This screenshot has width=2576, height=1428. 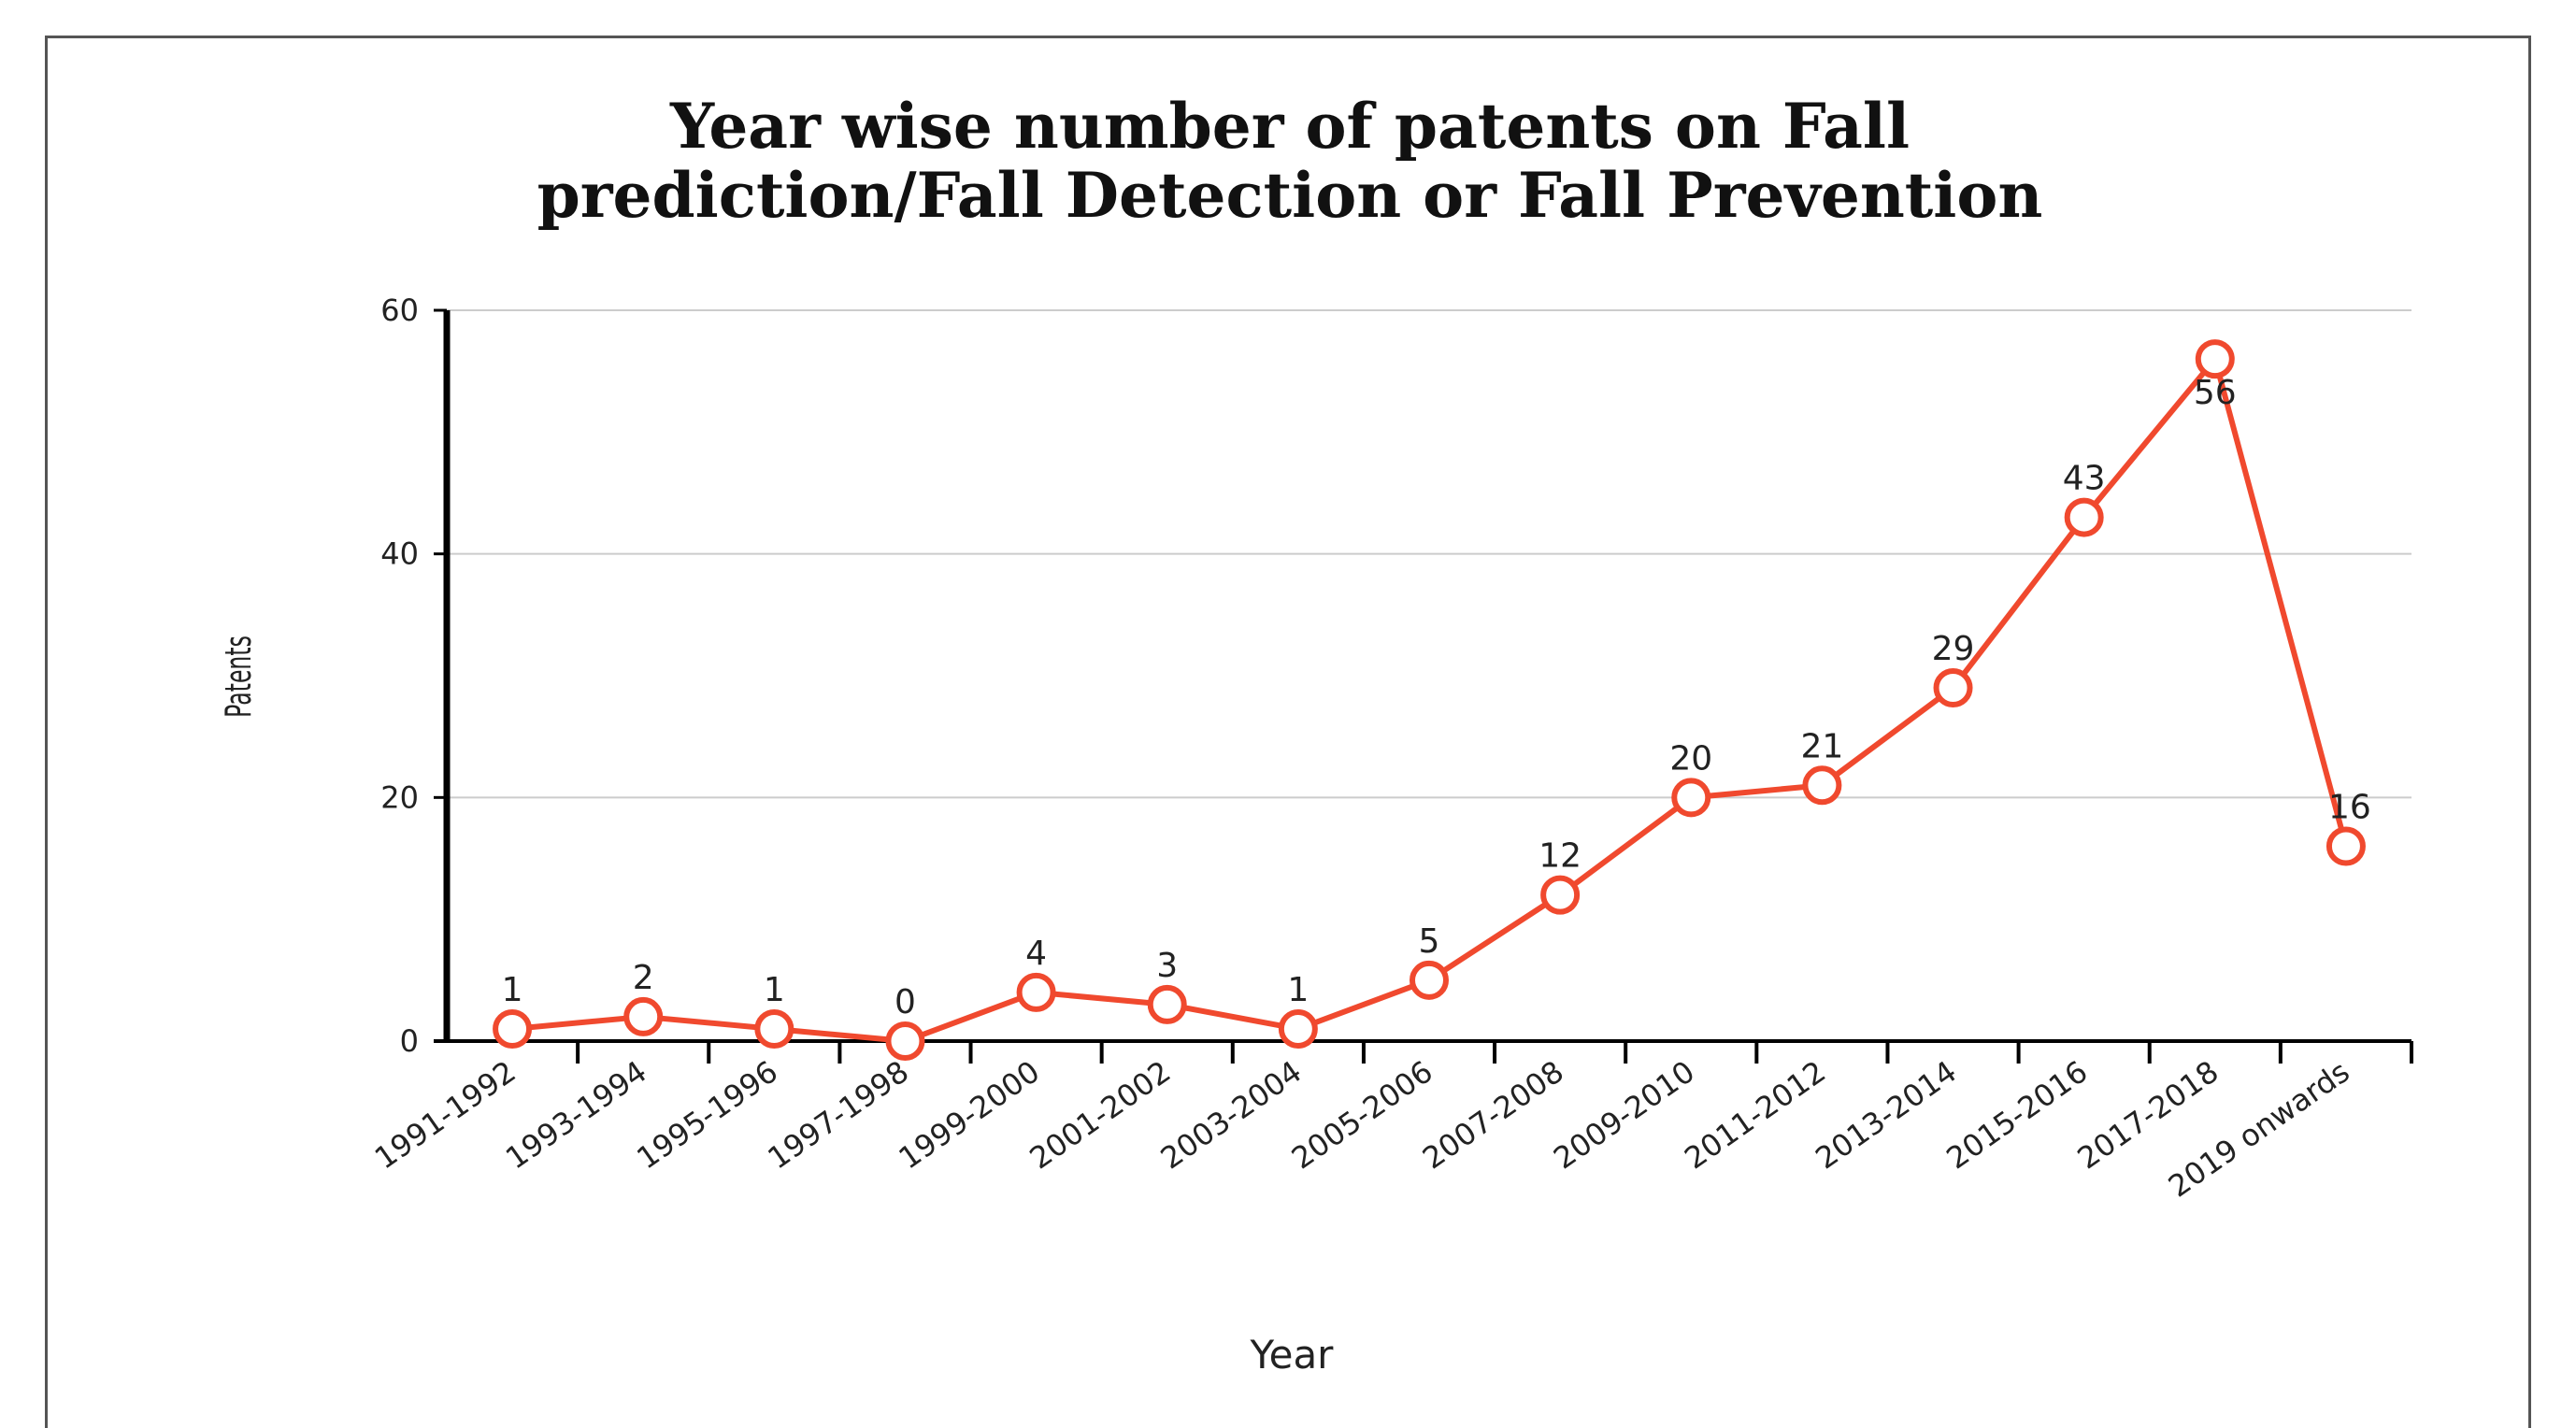 I want to click on y-tick-label-20: 20, so click(x=399, y=797).